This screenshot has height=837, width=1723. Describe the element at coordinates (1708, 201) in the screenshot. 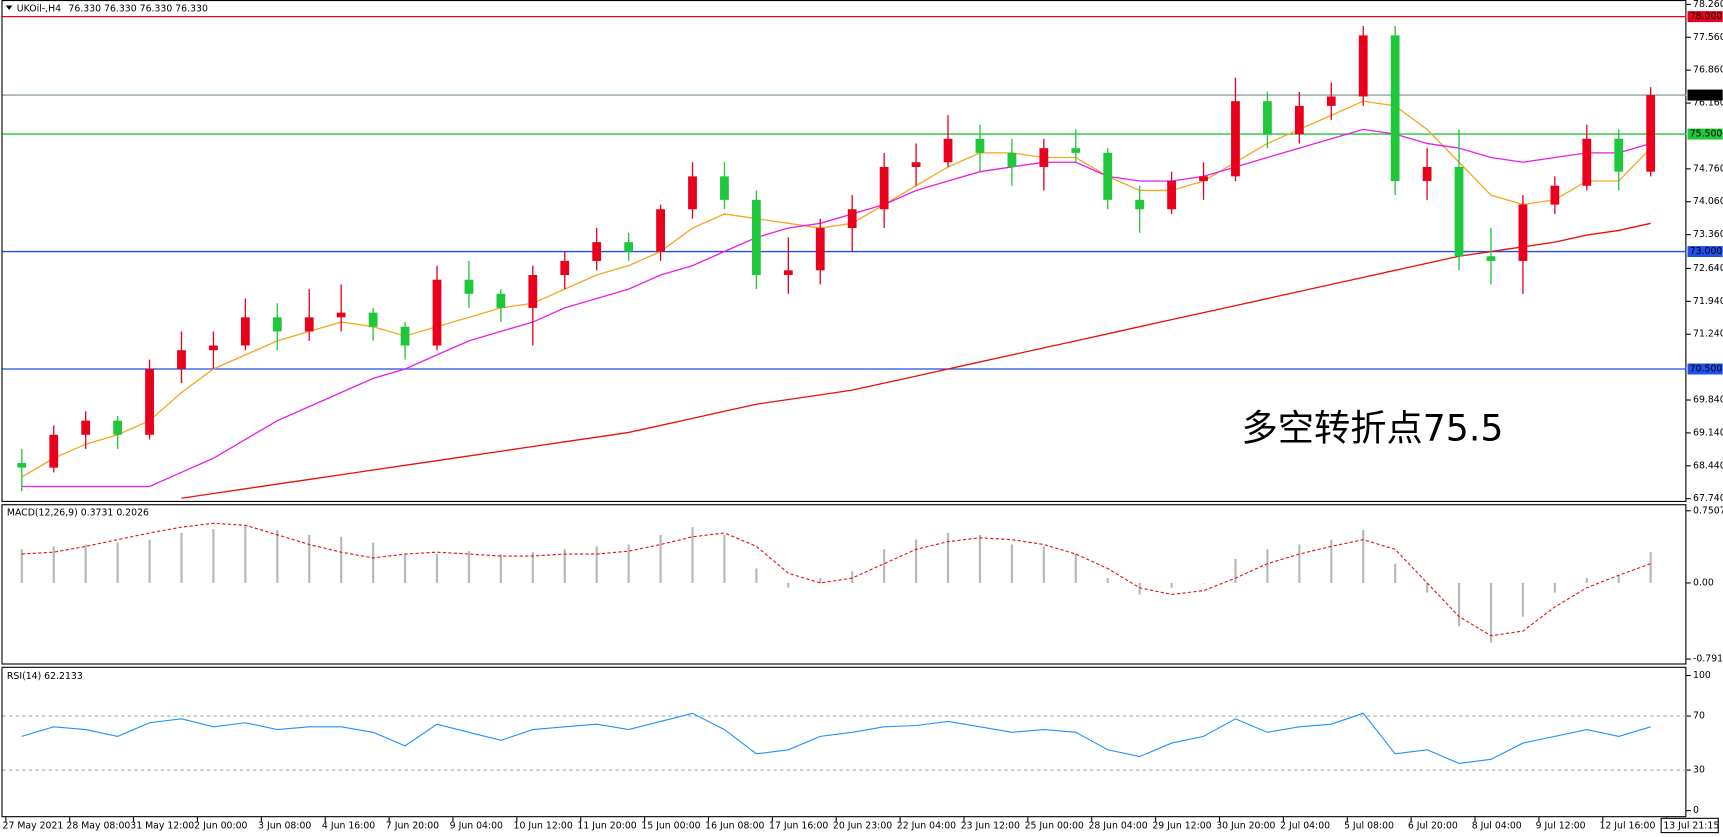

I see `y-tick-label: 74.060` at that location.